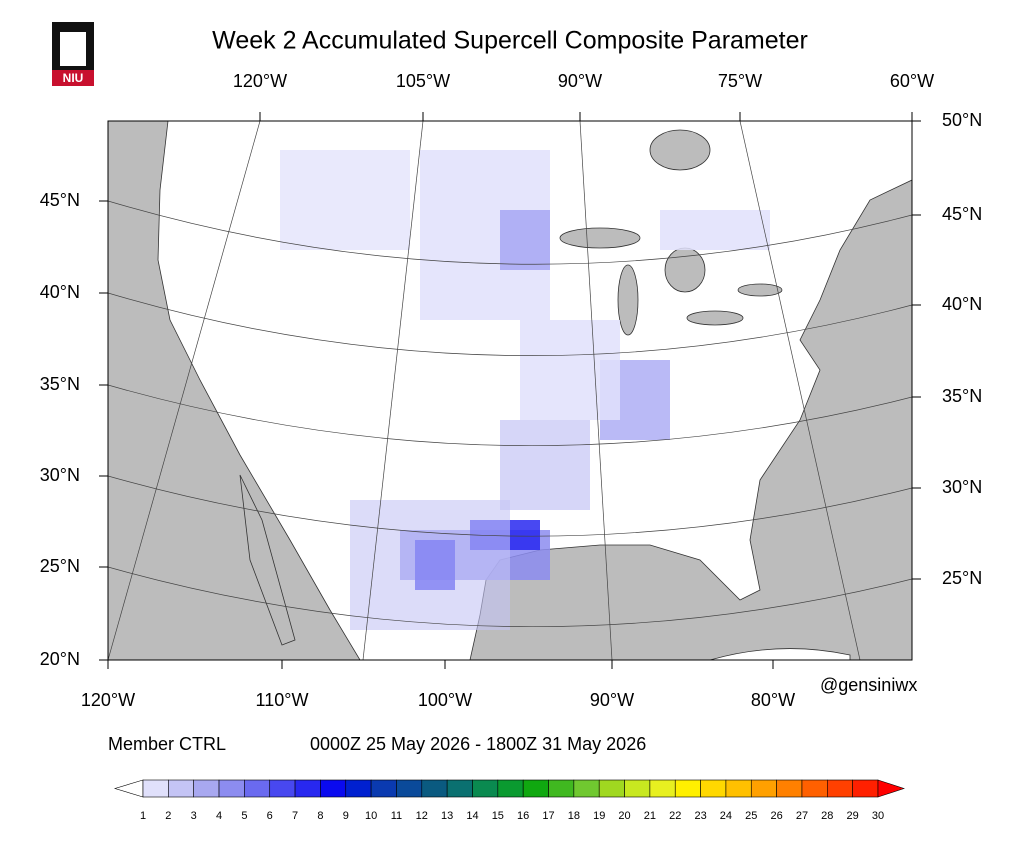 The image size is (1020, 857). I want to click on lon-label: 60°W, so click(912, 81).